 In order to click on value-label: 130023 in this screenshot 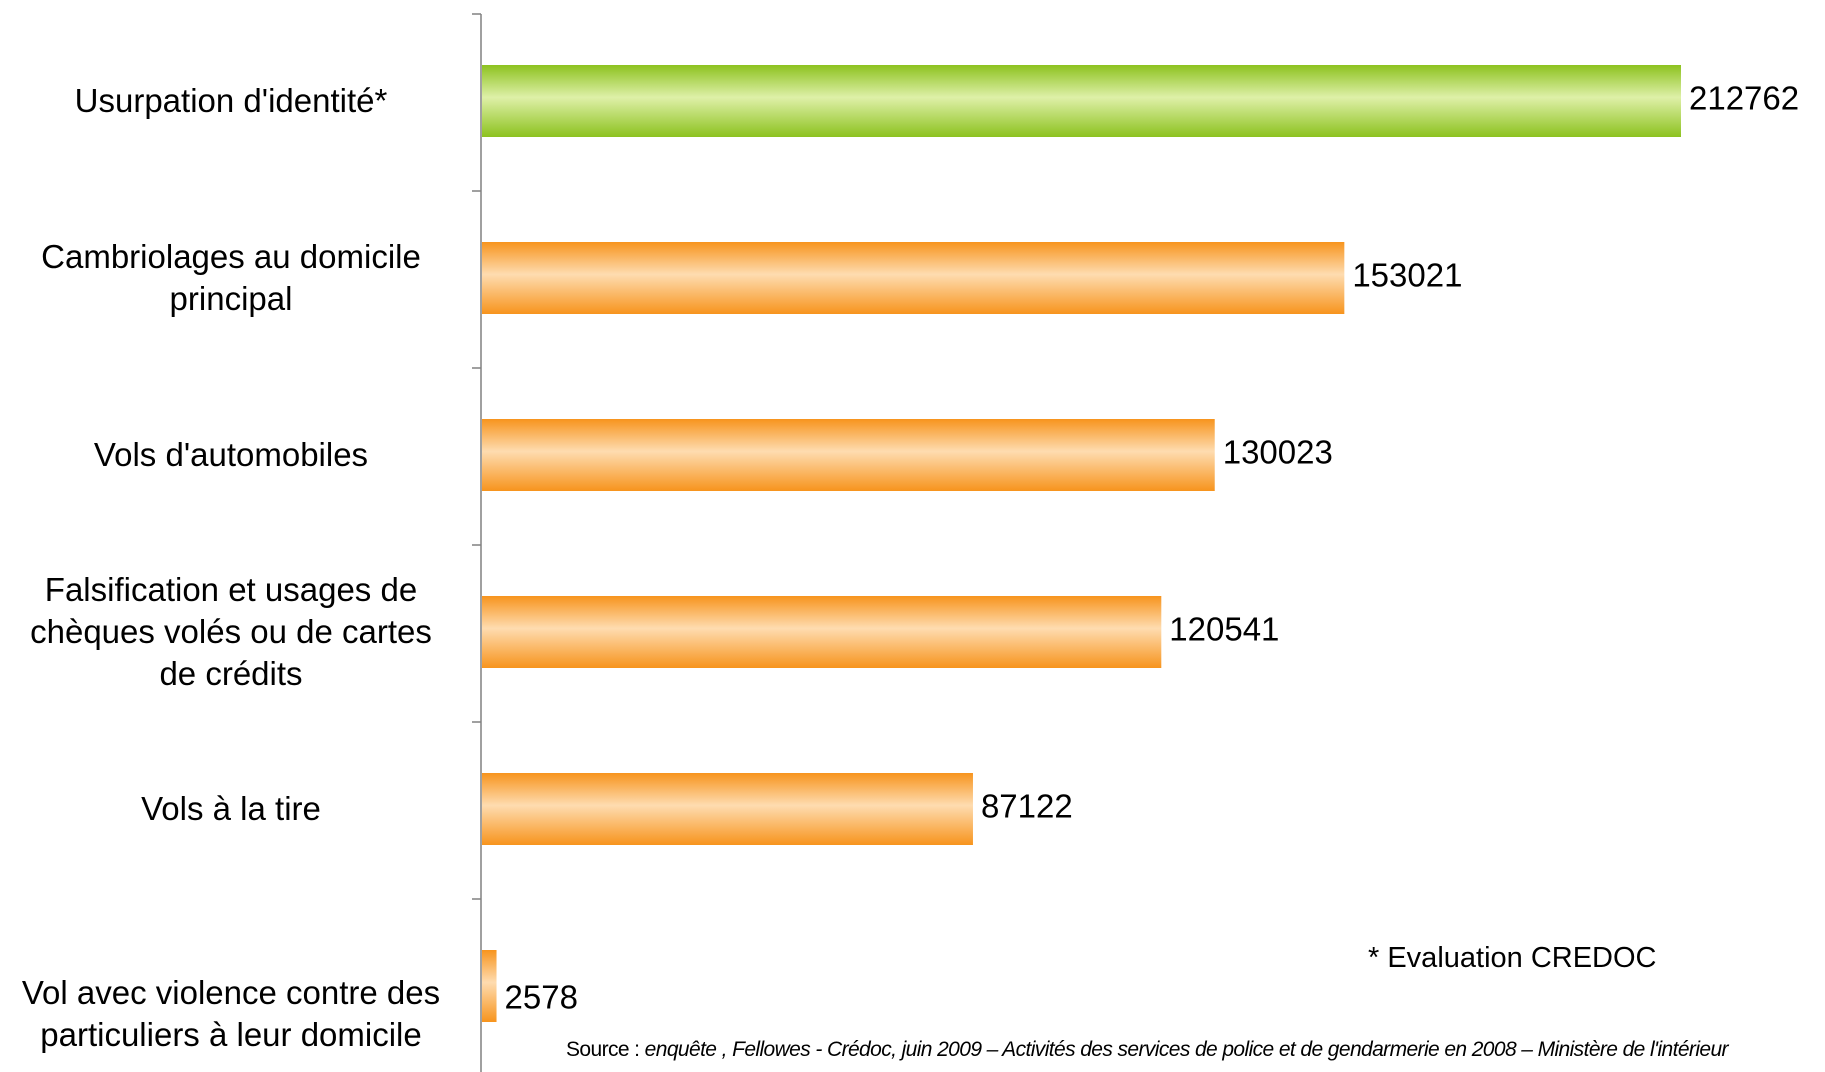, I will do `click(1278, 452)`.